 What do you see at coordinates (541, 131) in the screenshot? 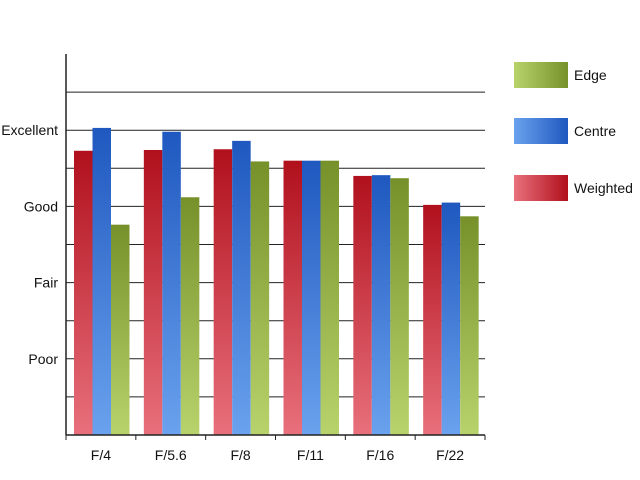
I see `legend-swatch-centre` at bounding box center [541, 131].